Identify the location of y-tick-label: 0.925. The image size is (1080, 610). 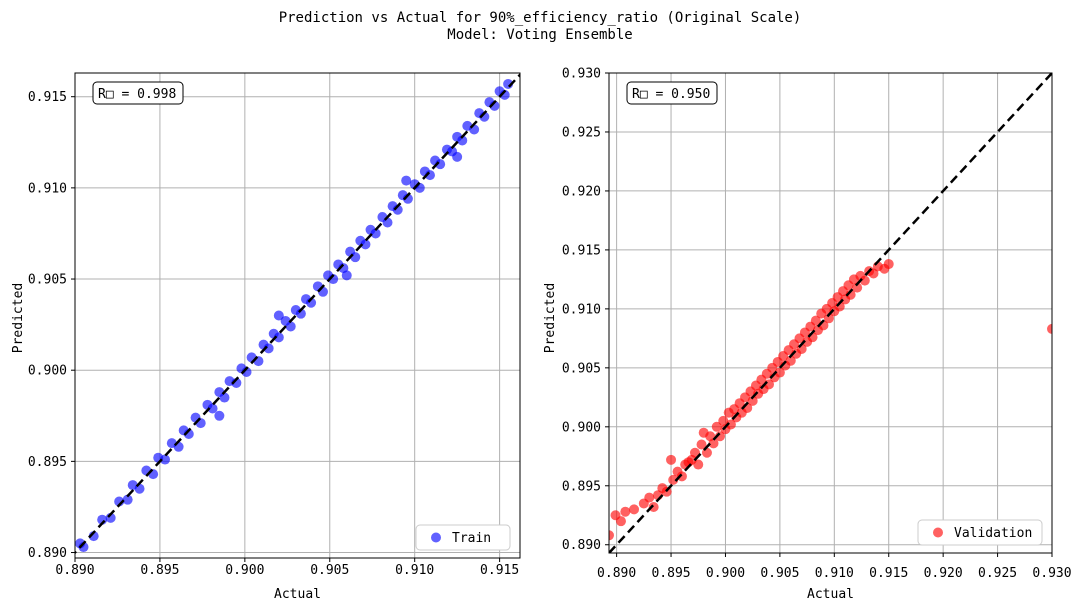
(581, 132).